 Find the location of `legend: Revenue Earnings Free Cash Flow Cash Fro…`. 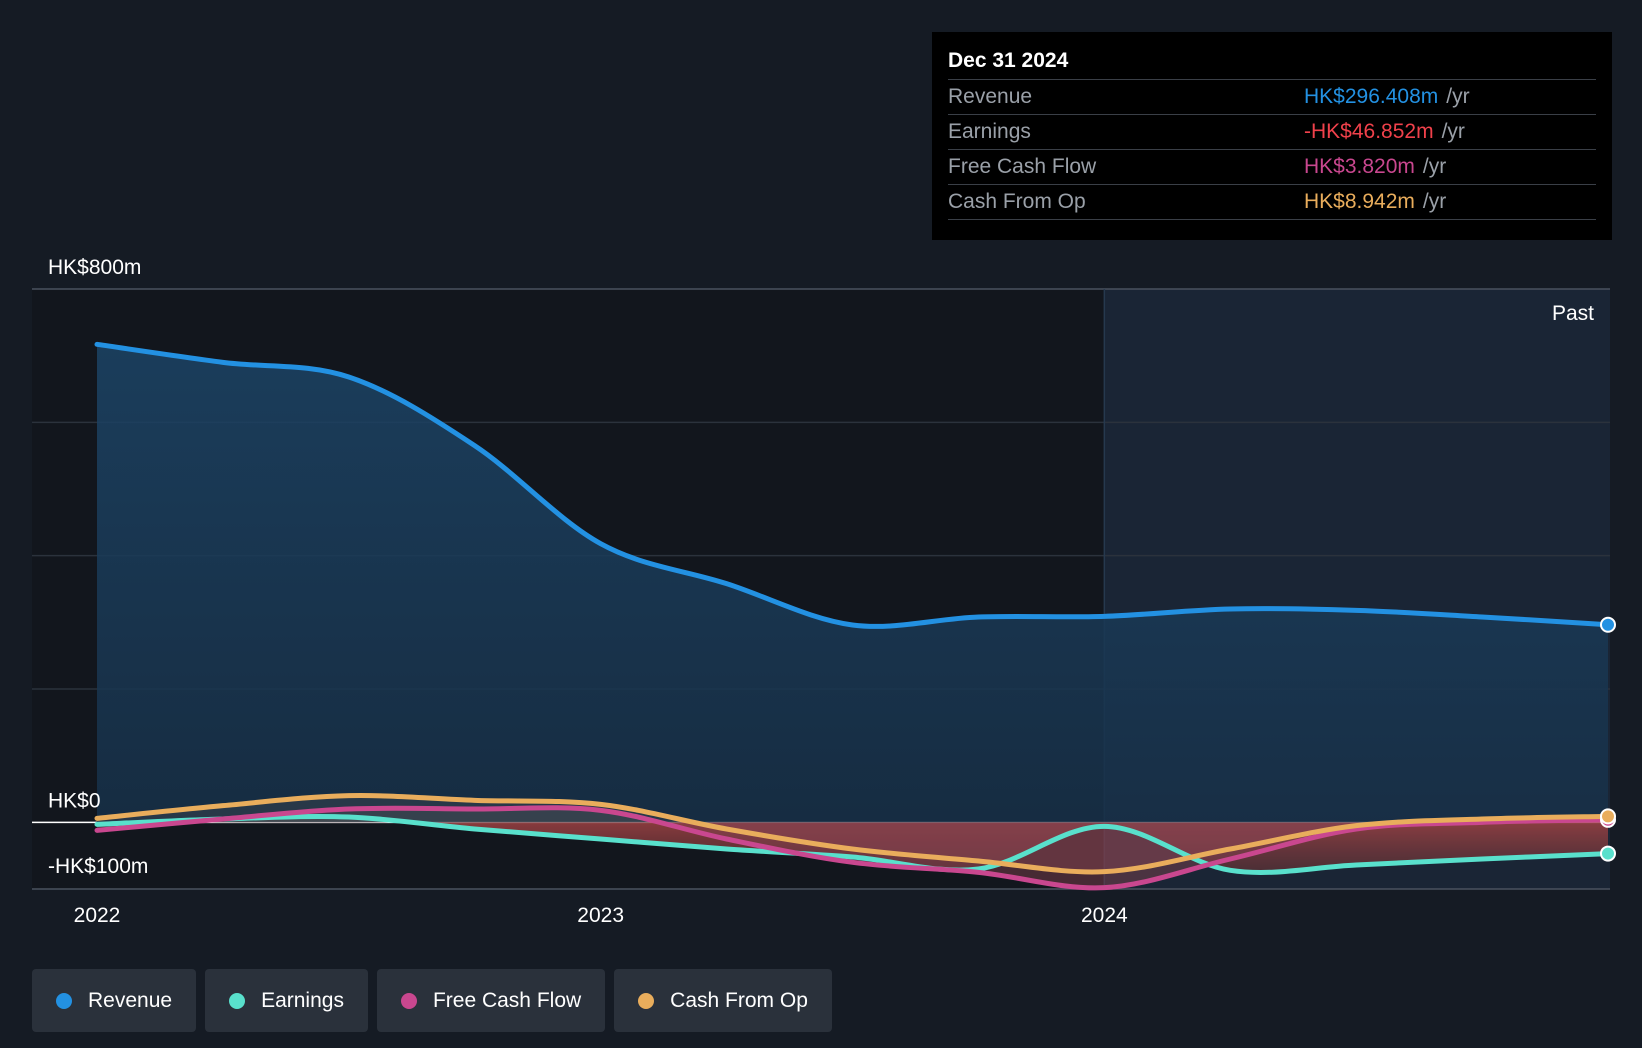

legend: Revenue Earnings Free Cash Flow Cash Fro… is located at coordinates (432, 1000).